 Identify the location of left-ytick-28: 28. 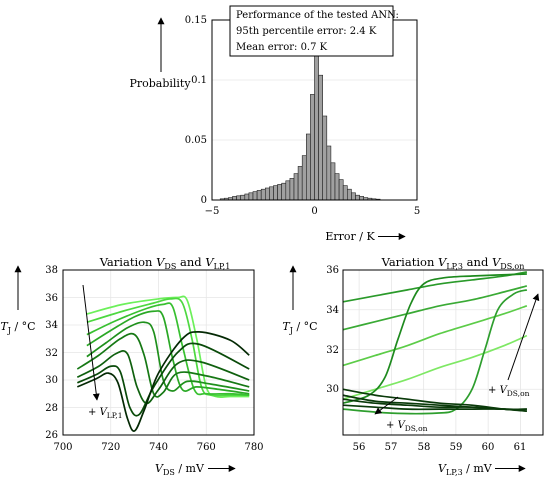
(51, 408).